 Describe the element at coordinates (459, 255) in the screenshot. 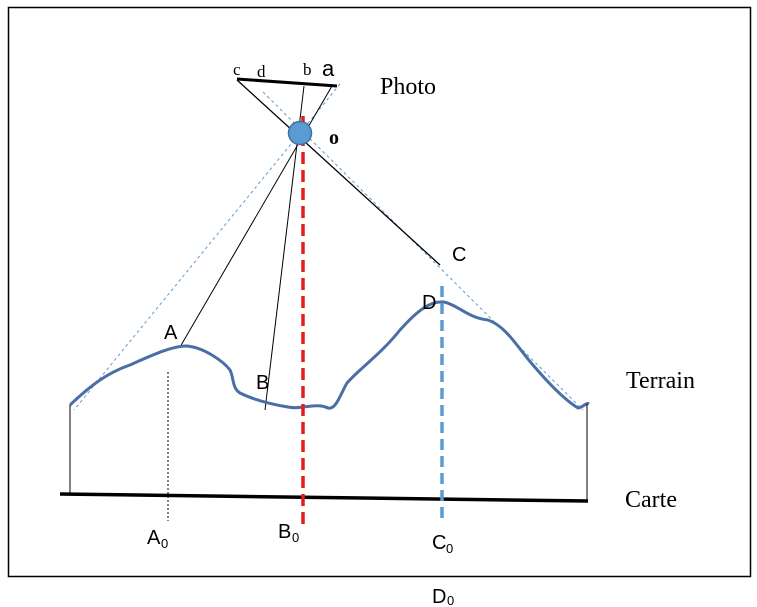

I see `point-label-C: C` at that location.